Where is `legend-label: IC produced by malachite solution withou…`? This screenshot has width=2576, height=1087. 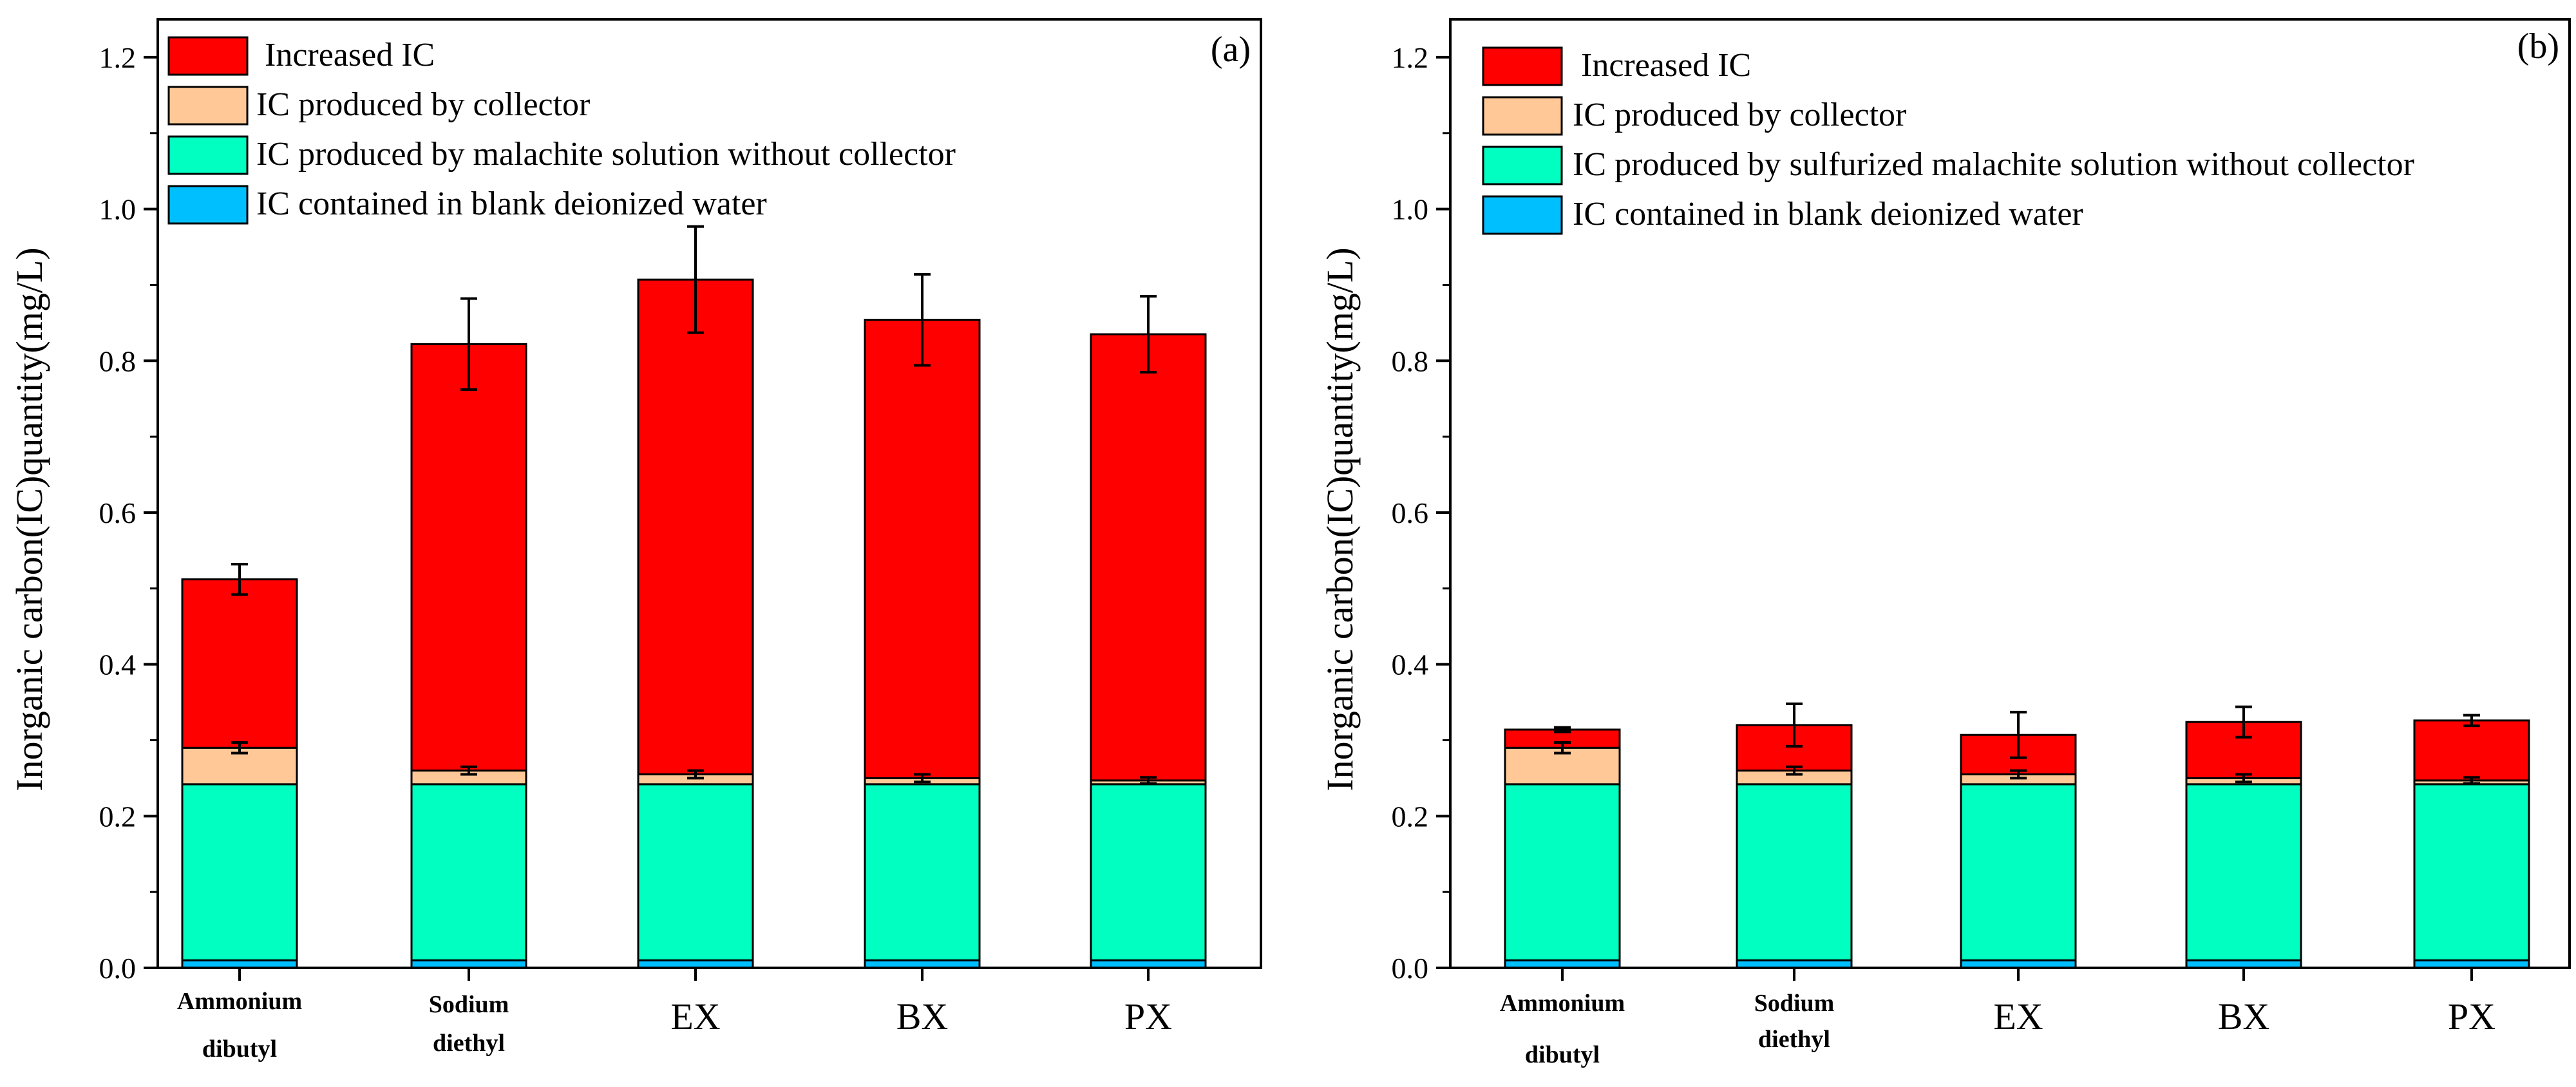
legend-label: IC produced by malachite solution withou… is located at coordinates (606, 154).